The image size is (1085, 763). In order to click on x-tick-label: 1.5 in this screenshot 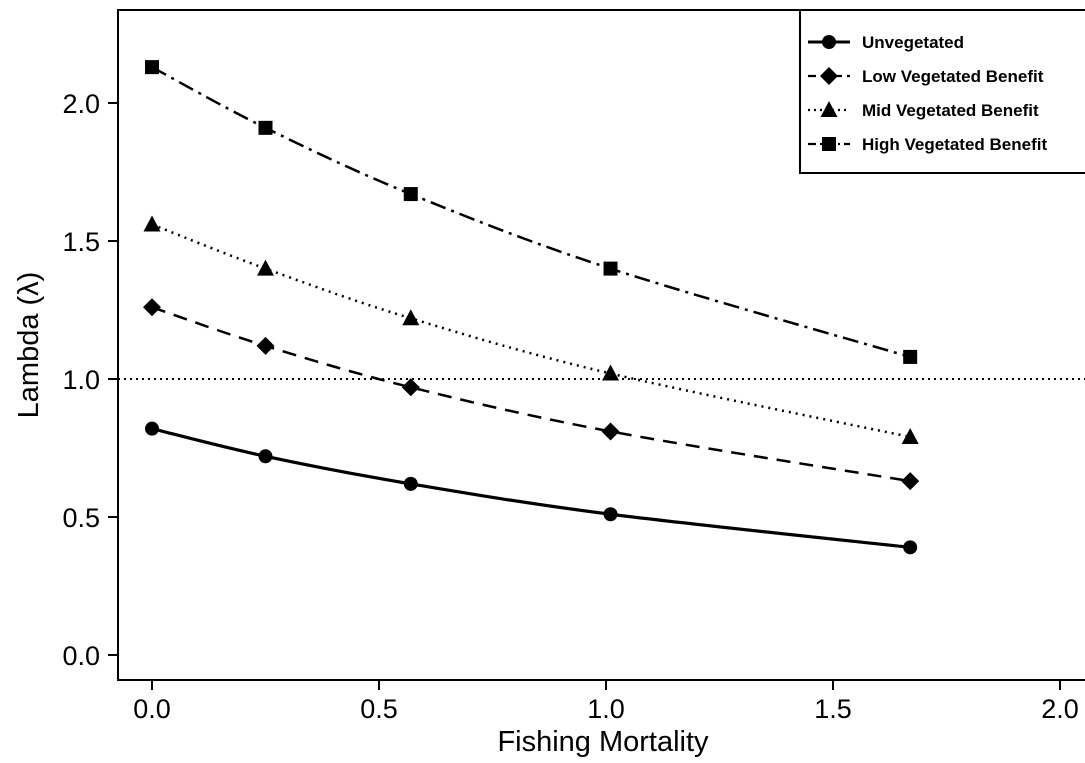, I will do `click(833, 709)`.